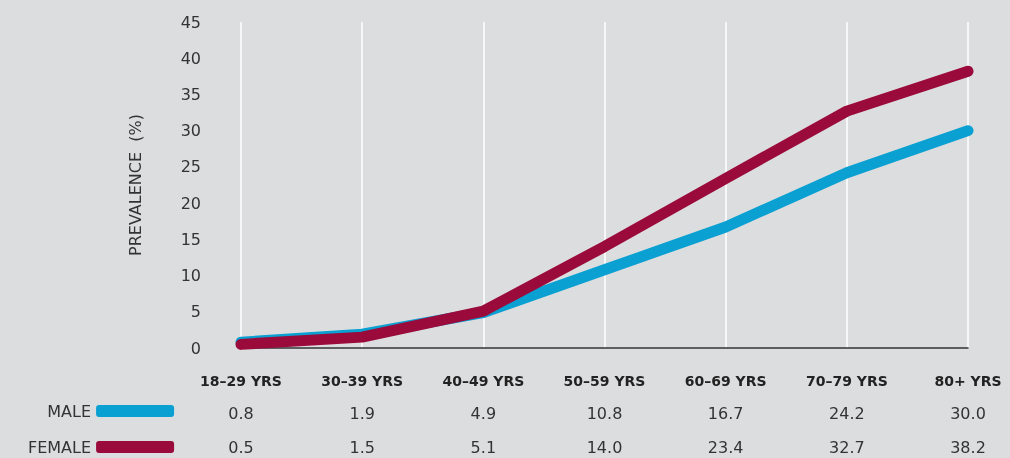 This screenshot has width=1010, height=458. What do you see at coordinates (69, 411) in the screenshot?
I see `legend-label: MALE` at bounding box center [69, 411].